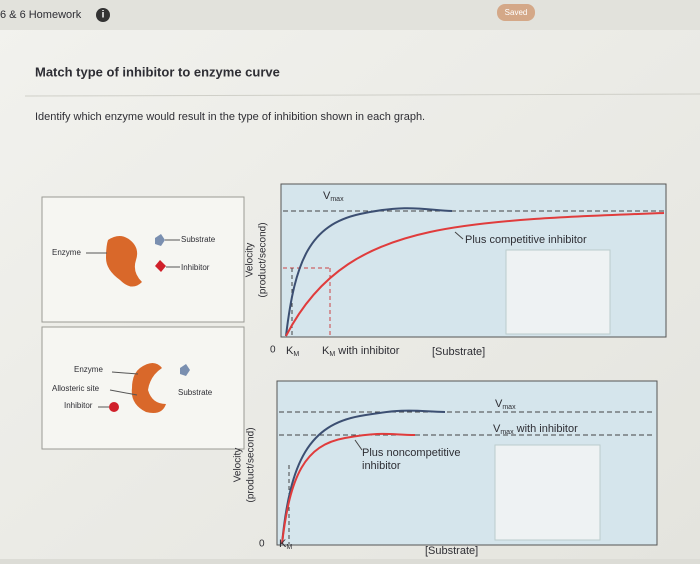  What do you see at coordinates (362, 95) in the screenshot?
I see `divider` at bounding box center [362, 95].